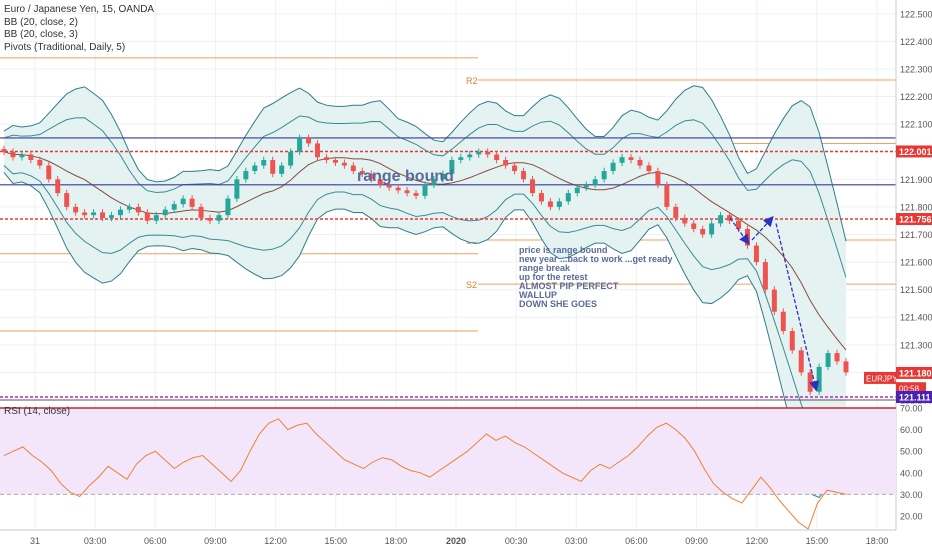 The image size is (932, 555). I want to click on price-tick-label: 121.800, so click(916, 207).